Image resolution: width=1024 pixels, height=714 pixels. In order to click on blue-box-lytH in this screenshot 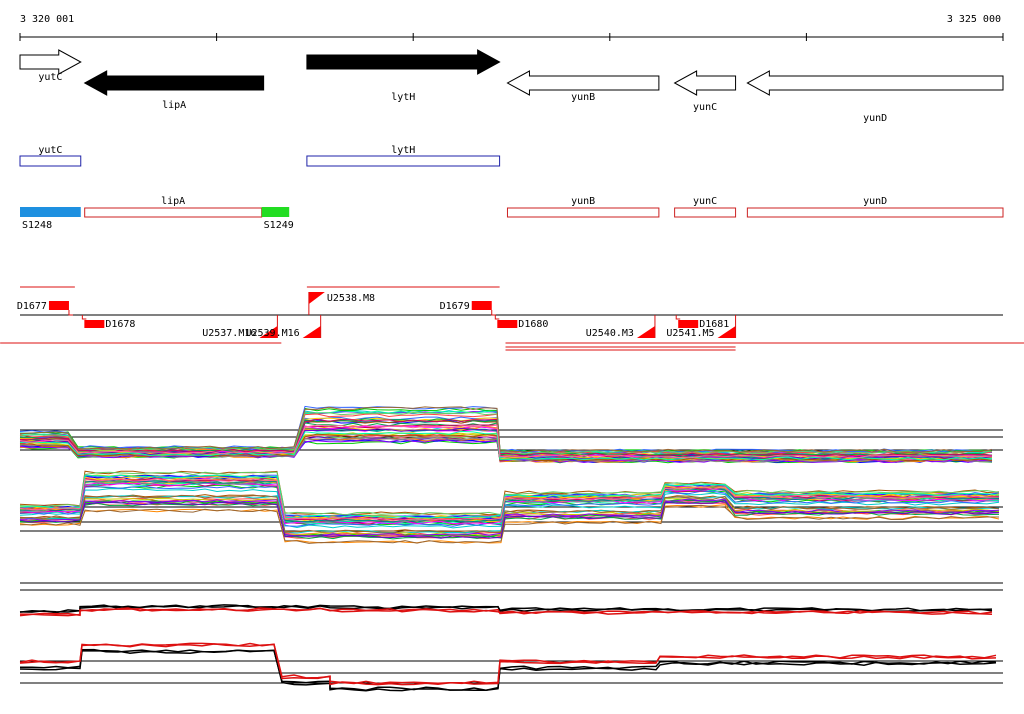, I will do `click(403, 161)`.